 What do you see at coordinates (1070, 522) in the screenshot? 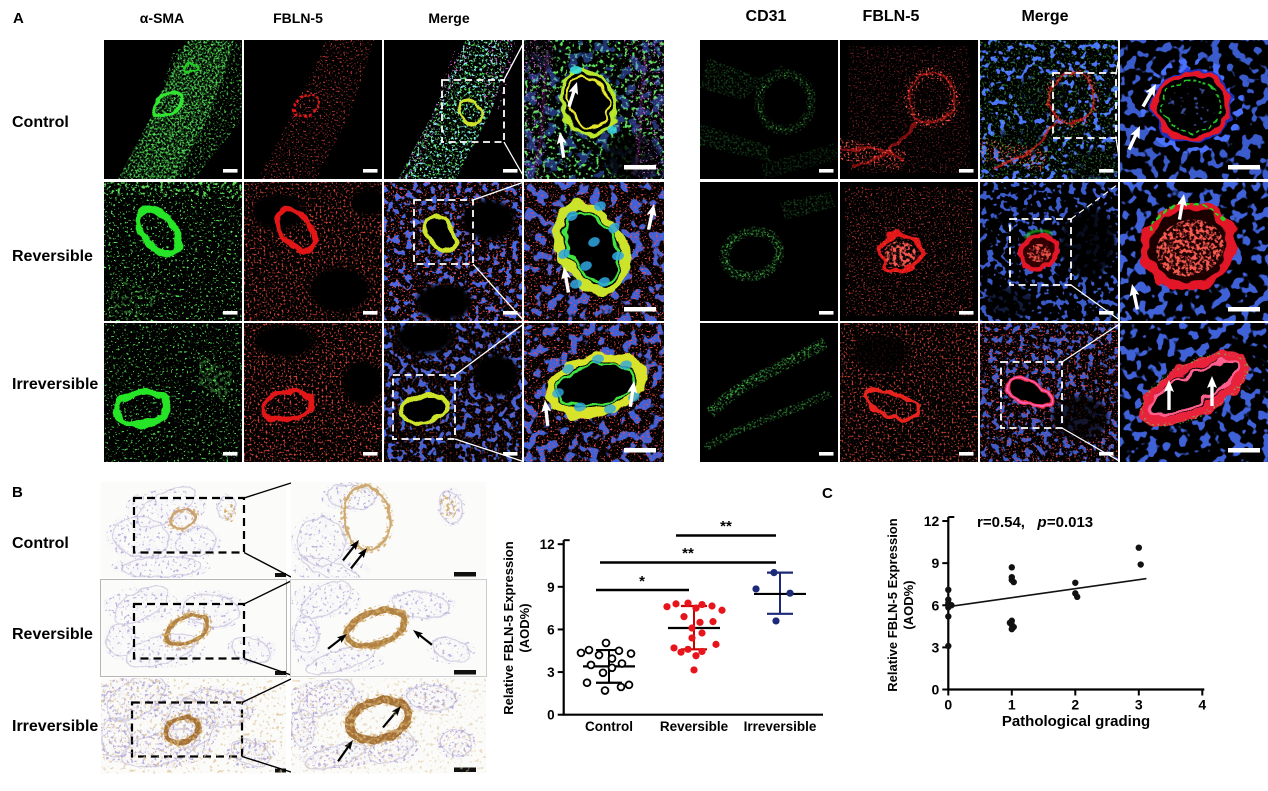
I see `svg-text: =0.013` at bounding box center [1070, 522].